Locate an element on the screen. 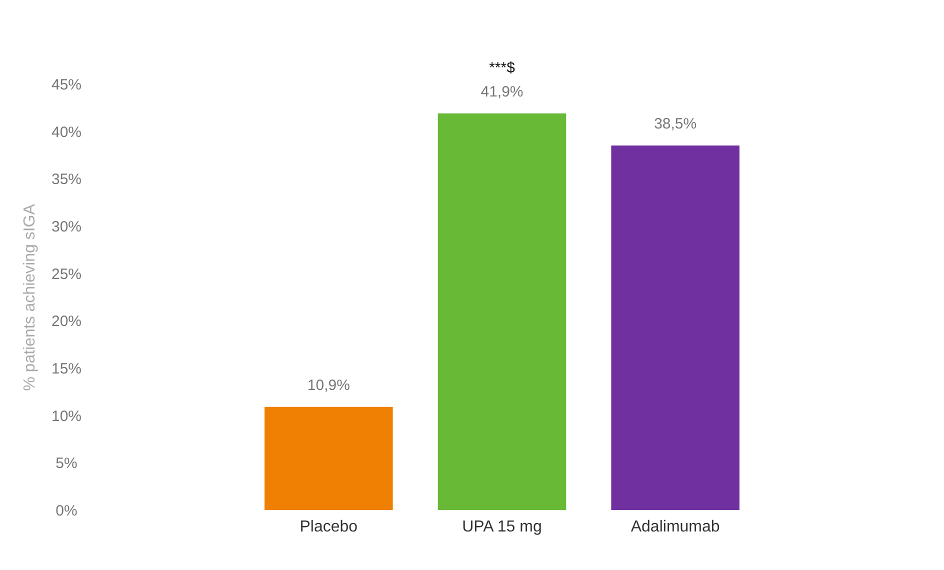 The width and height of the screenshot is (944, 570). y-tick-label: 30% is located at coordinates (66, 227).